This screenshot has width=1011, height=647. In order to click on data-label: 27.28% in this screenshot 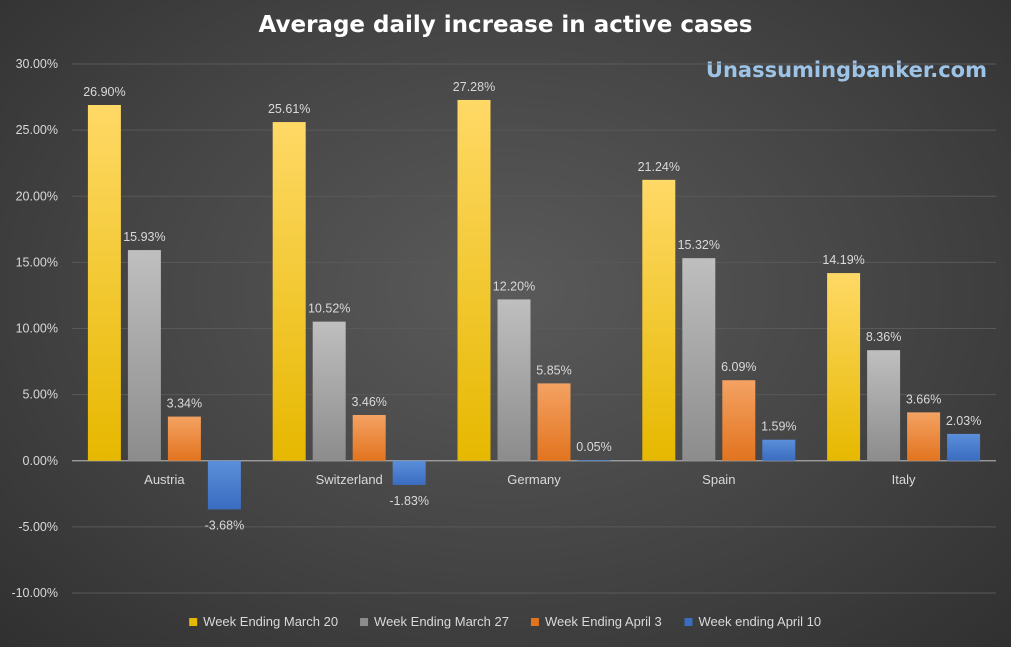, I will do `click(474, 87)`.